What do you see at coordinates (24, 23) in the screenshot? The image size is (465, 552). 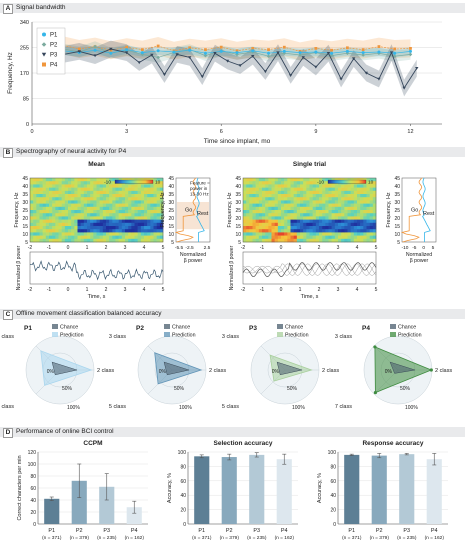 I see `y-tick-label: 340` at bounding box center [24, 23].